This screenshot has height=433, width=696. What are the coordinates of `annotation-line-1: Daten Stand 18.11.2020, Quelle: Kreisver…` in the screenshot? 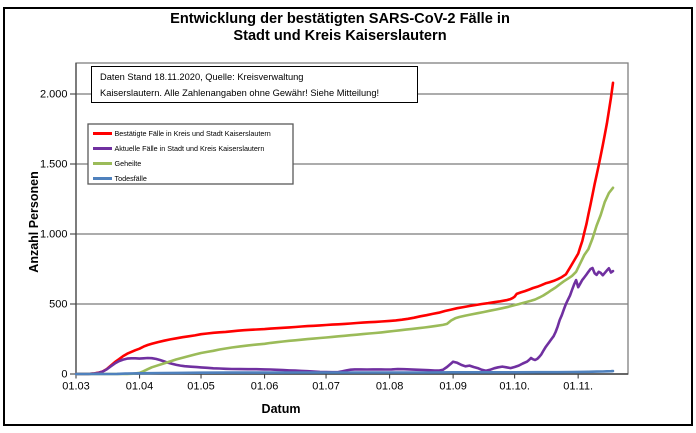 It's located at (202, 77).